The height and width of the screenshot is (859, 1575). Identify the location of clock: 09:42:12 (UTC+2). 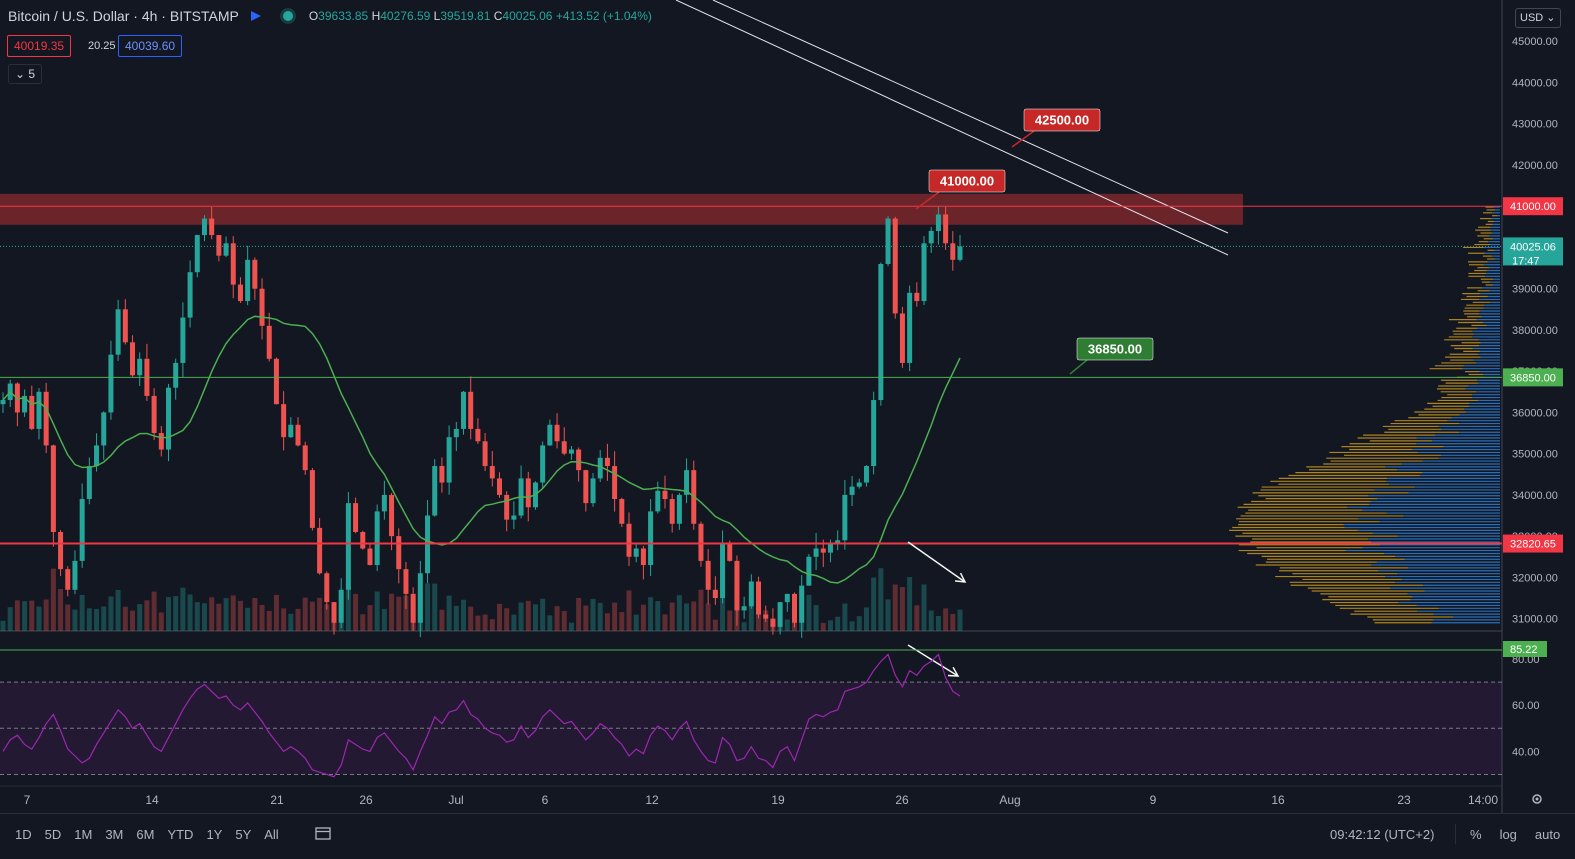
(1382, 834).